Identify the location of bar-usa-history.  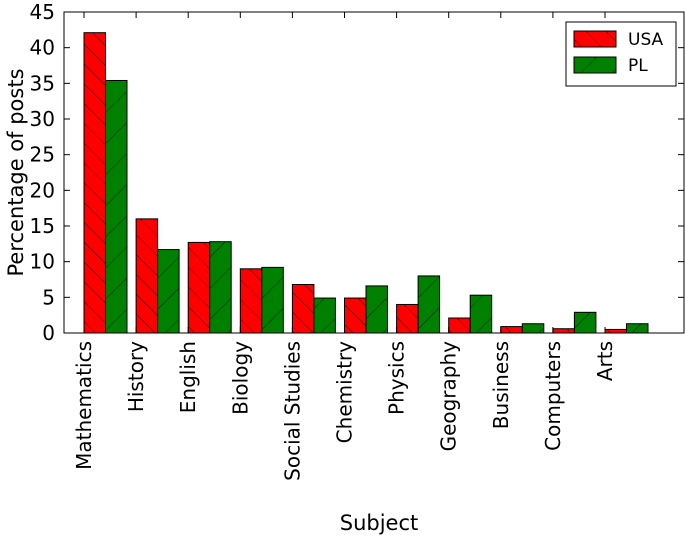
(147, 276).